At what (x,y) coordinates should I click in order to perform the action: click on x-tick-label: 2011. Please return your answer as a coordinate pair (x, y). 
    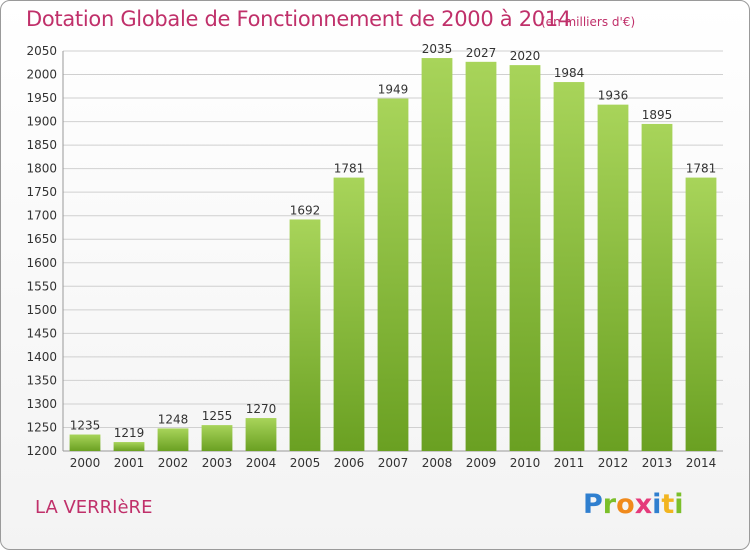
    Looking at the image, I should click on (569, 463).